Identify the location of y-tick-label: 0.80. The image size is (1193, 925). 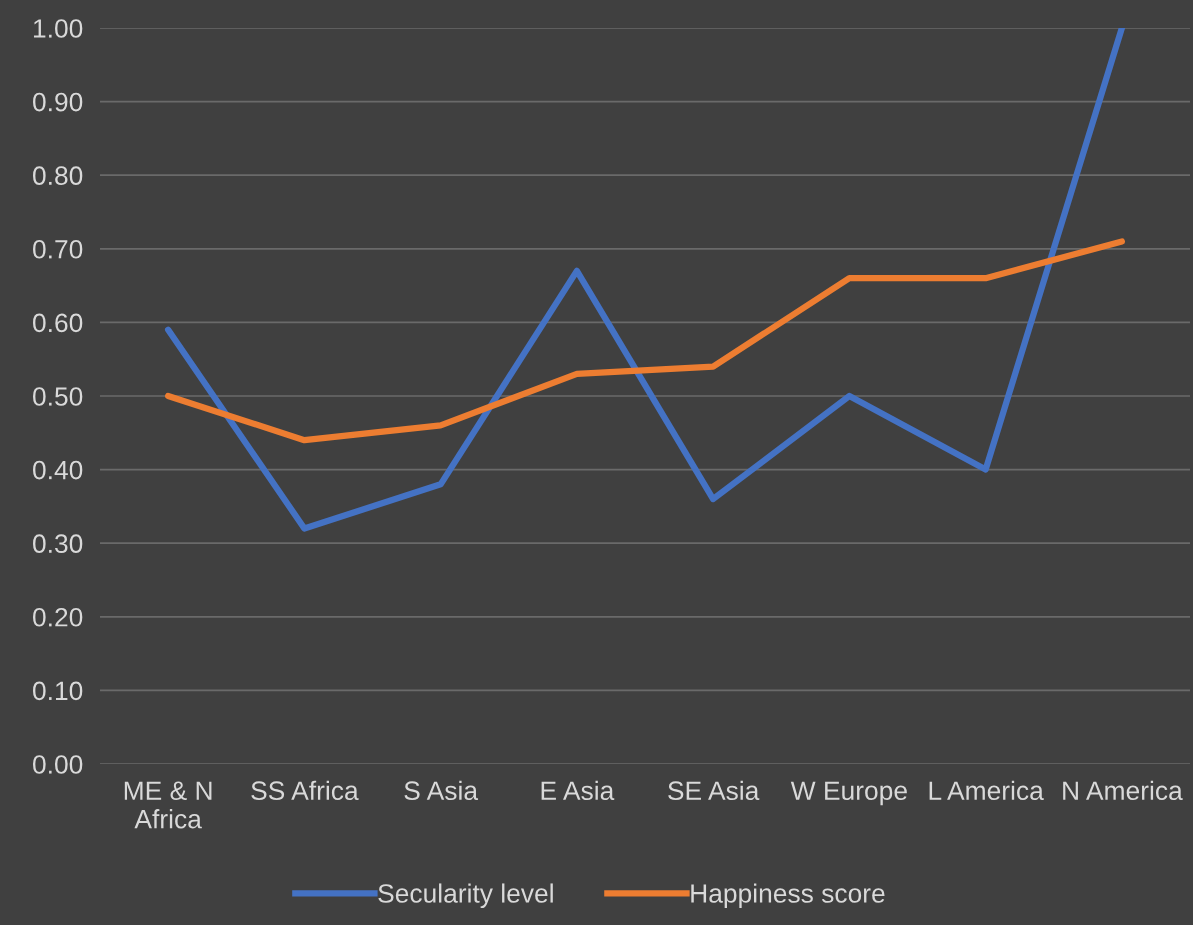
(58, 176).